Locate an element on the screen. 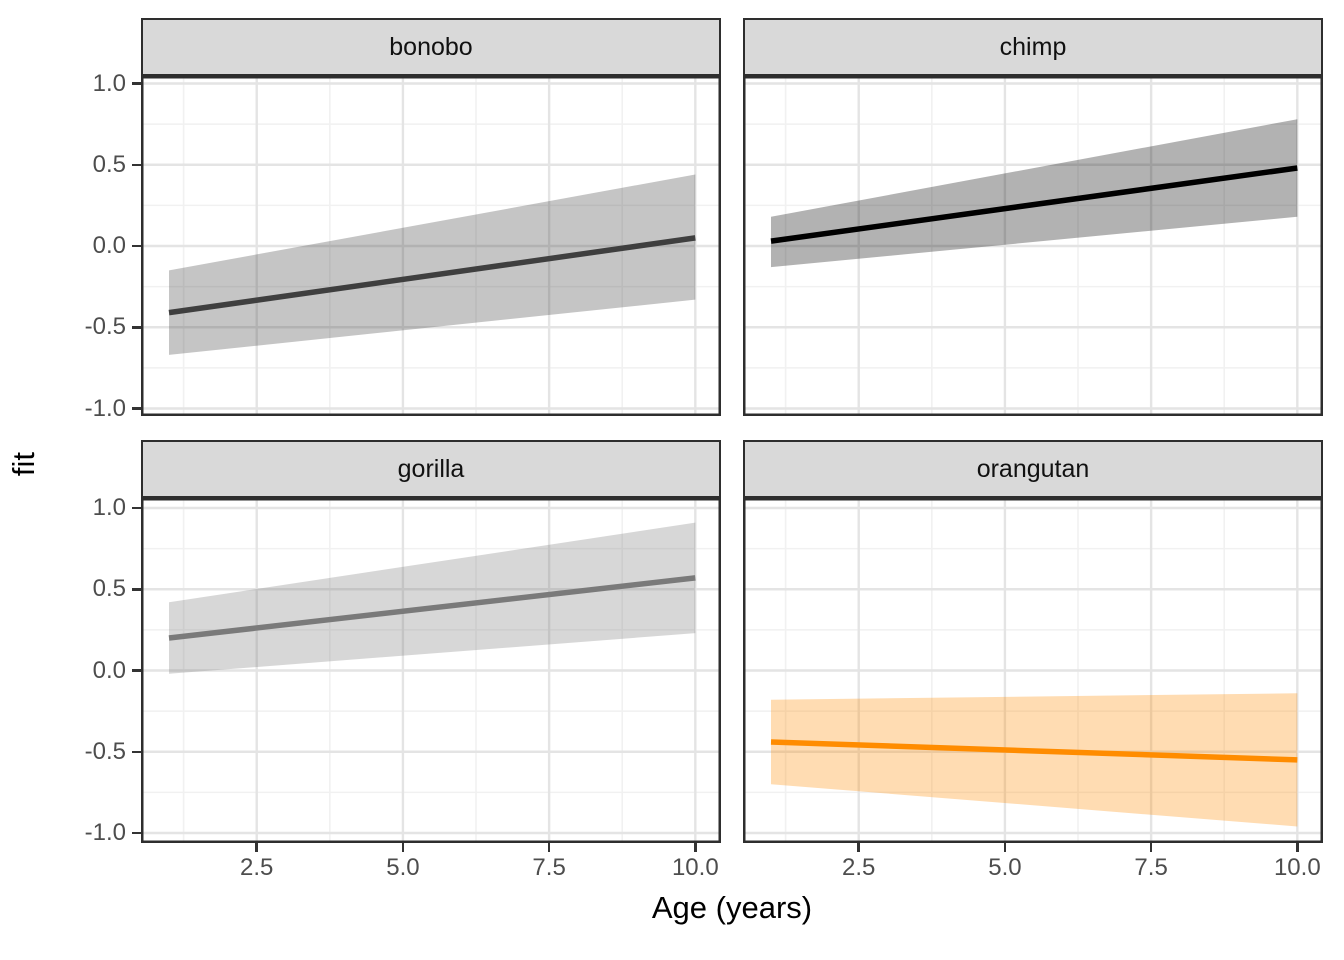  facet-strip-label: chimp is located at coordinates (1033, 46).